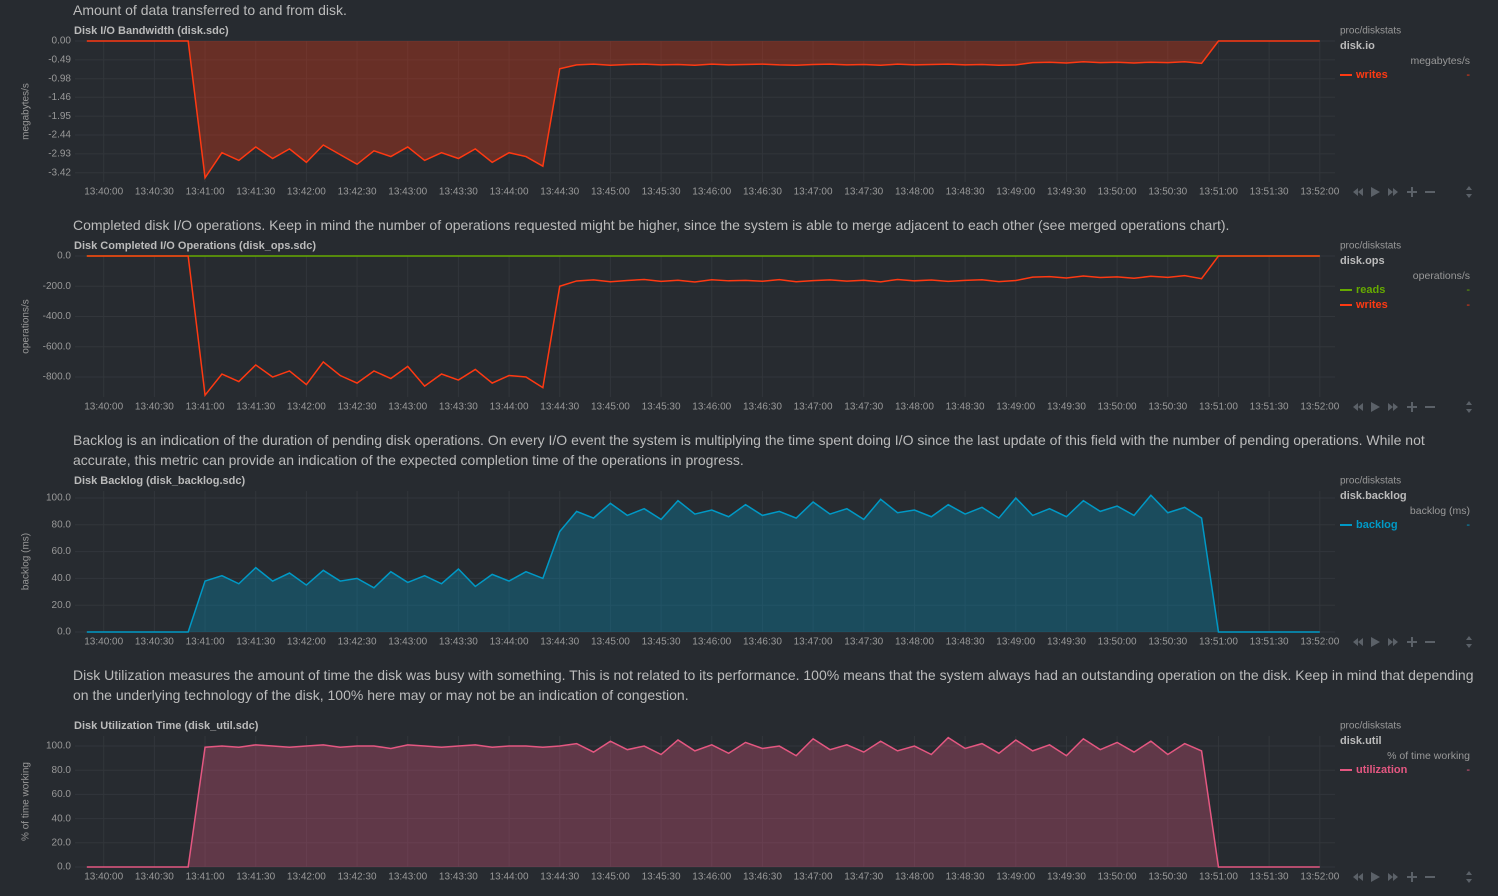 The width and height of the screenshot is (1498, 896). Describe the element at coordinates (703, 110) in the screenshot. I see `line` at that location.